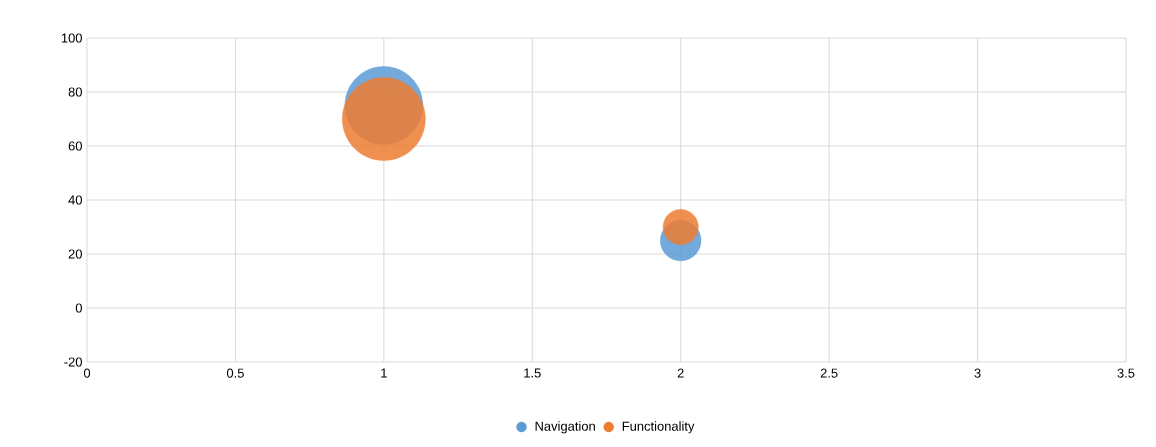  I want to click on x-tick-label: 2, so click(680, 373).